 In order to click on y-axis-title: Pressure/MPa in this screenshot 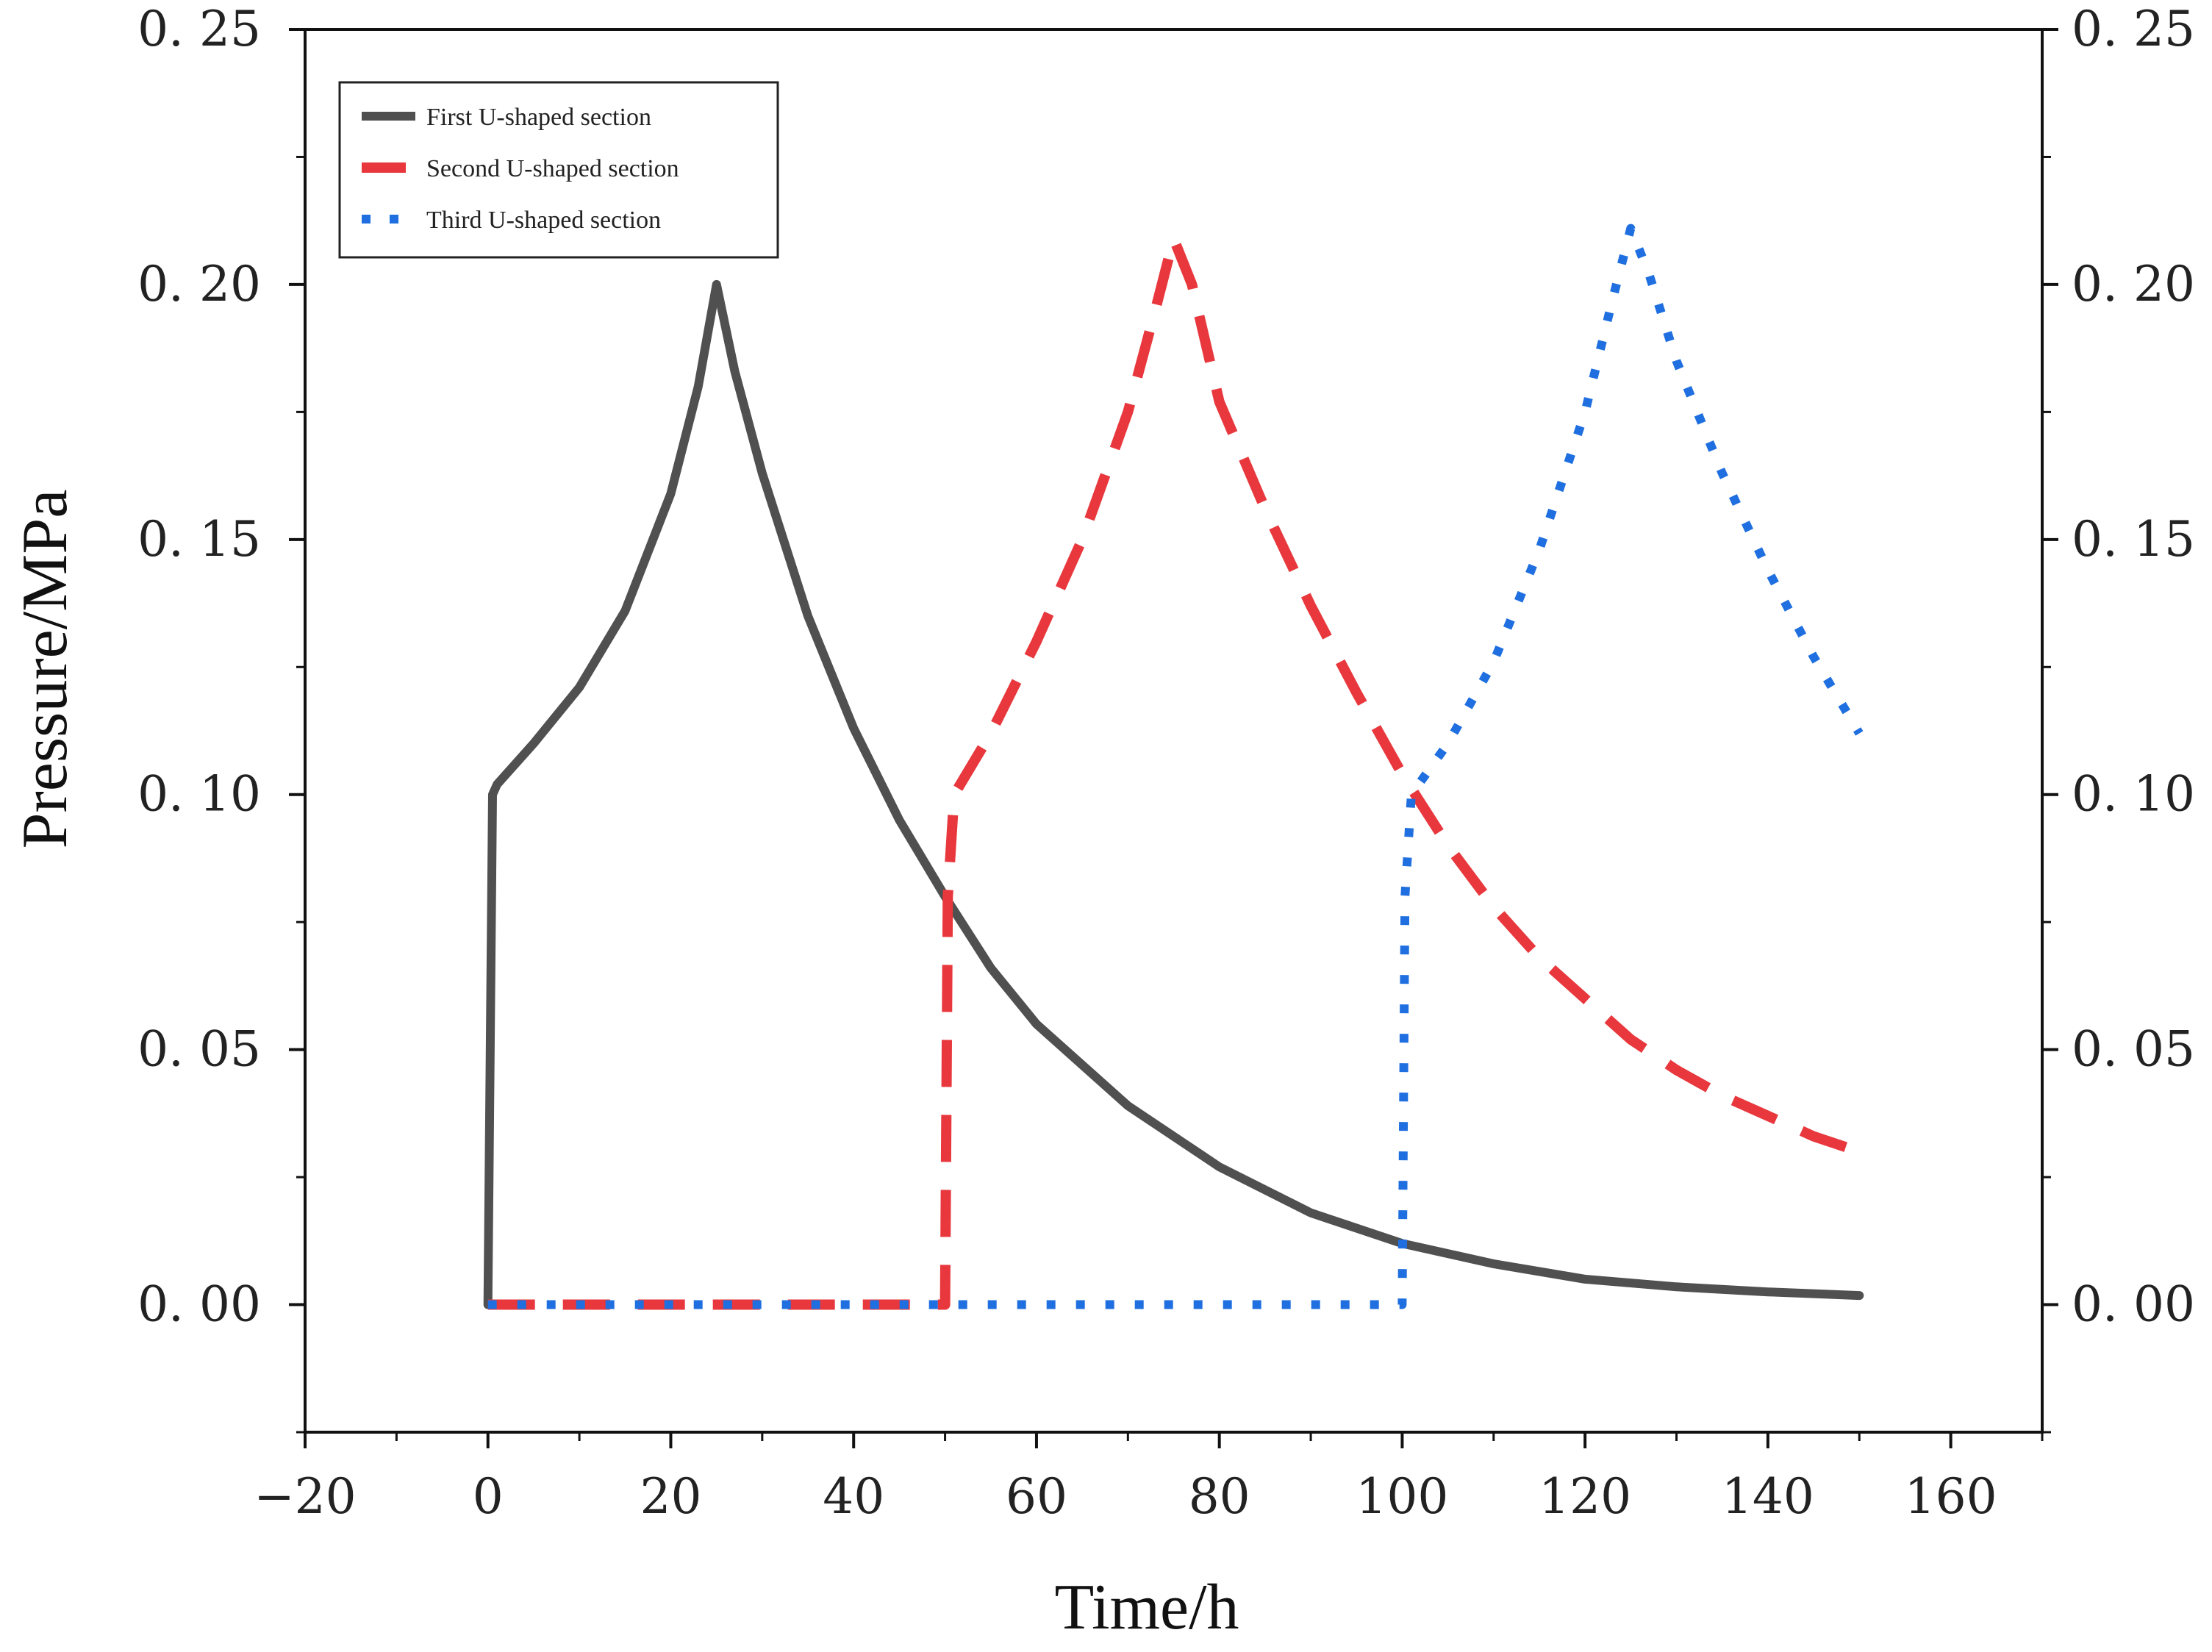, I will do `click(45, 669)`.